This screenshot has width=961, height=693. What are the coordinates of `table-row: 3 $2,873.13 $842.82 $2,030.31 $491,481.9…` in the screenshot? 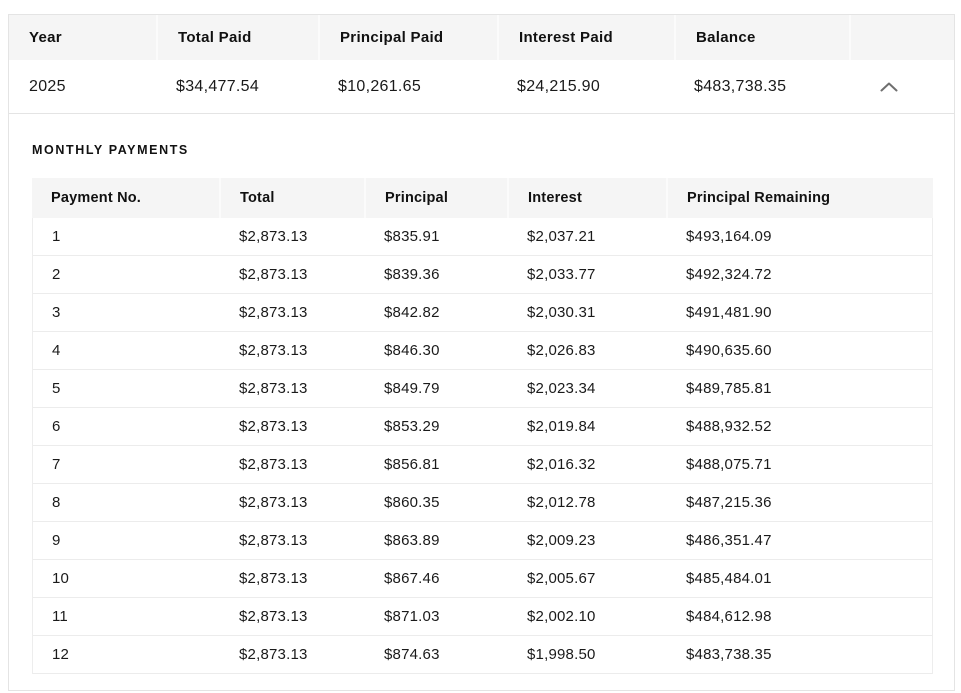 It's located at (482, 313).